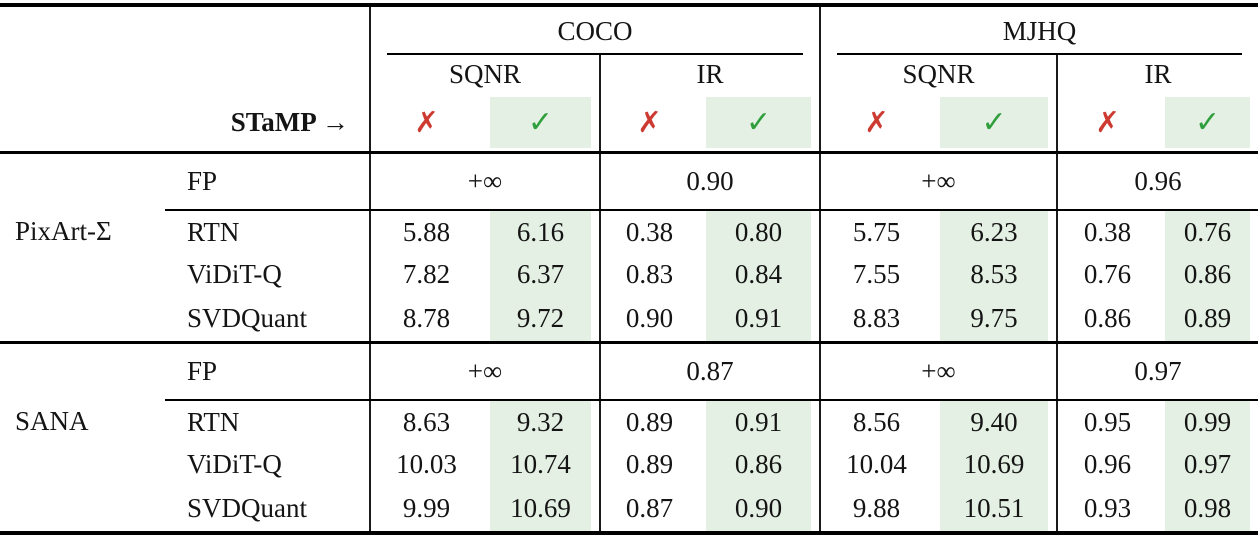 This screenshot has width=1258, height=535. What do you see at coordinates (648, 274) in the screenshot?
I see `value-cell: 0.83` at bounding box center [648, 274].